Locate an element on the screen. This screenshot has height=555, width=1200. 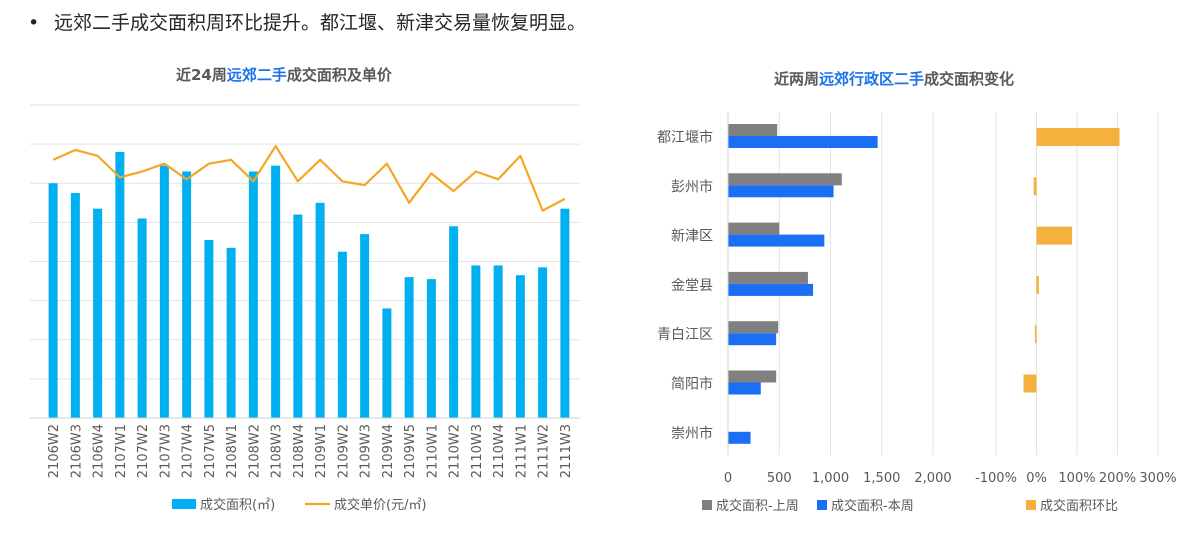
left-x-tick-label: 2111W3 is located at coordinates (566, 451).